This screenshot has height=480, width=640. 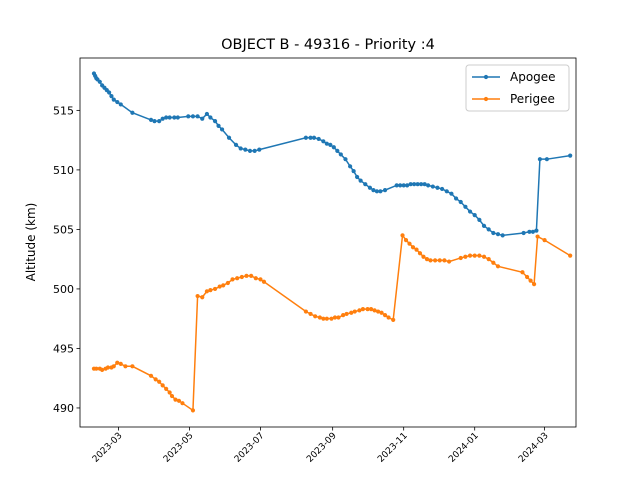 What do you see at coordinates (464, 448) in the screenshot?
I see `x-tick-label-5: 2024-01` at bounding box center [464, 448].